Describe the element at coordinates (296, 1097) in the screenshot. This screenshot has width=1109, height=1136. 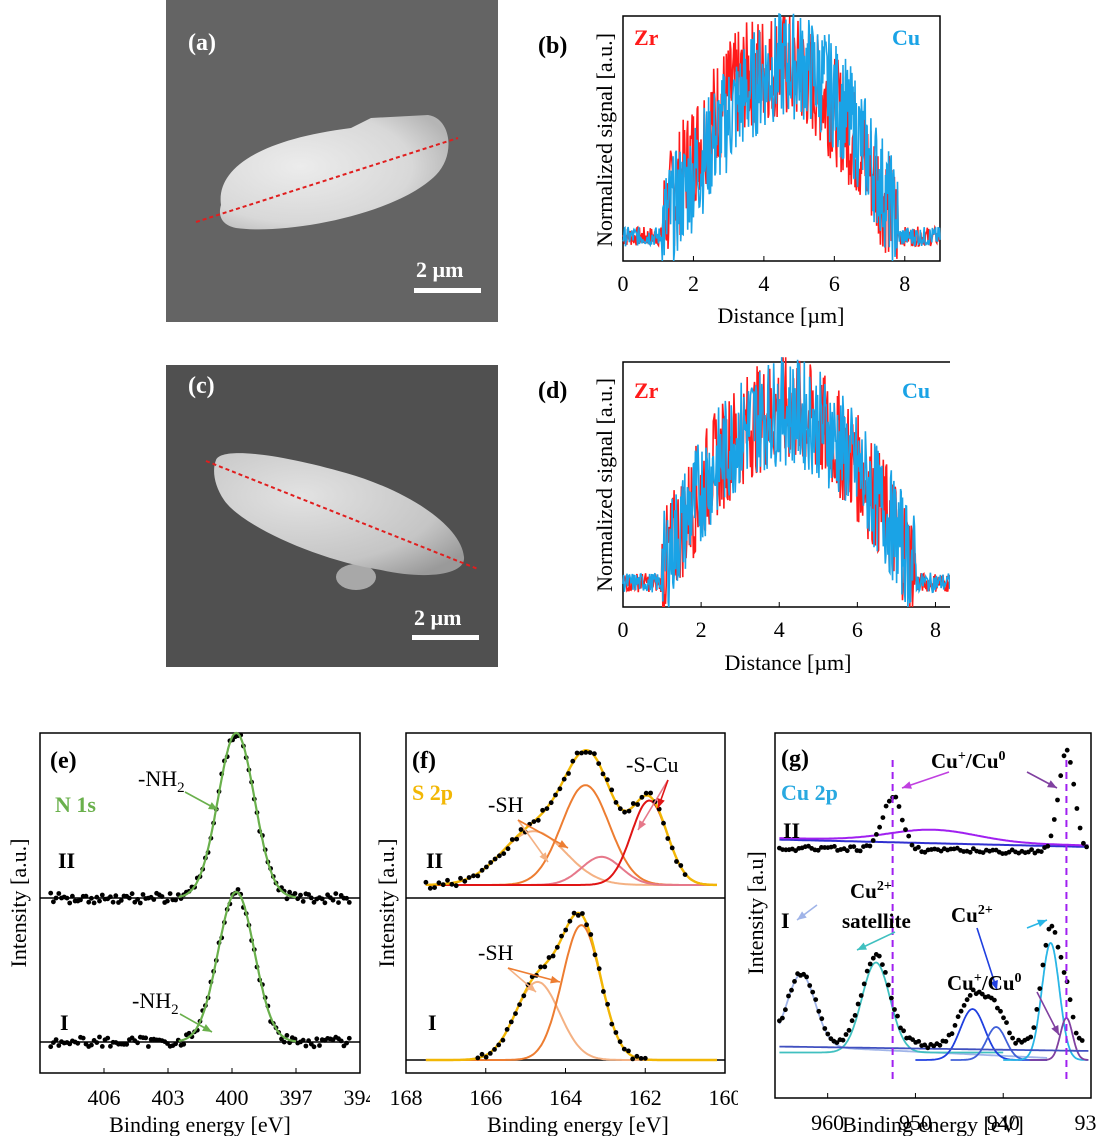
I see `x-tick-label: 397` at that location.